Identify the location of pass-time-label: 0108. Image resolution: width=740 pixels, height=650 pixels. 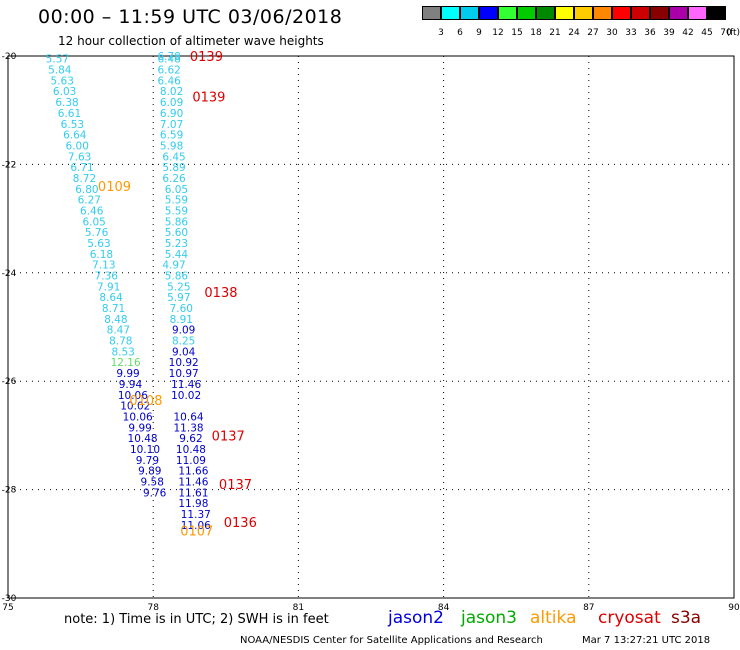
(145, 401).